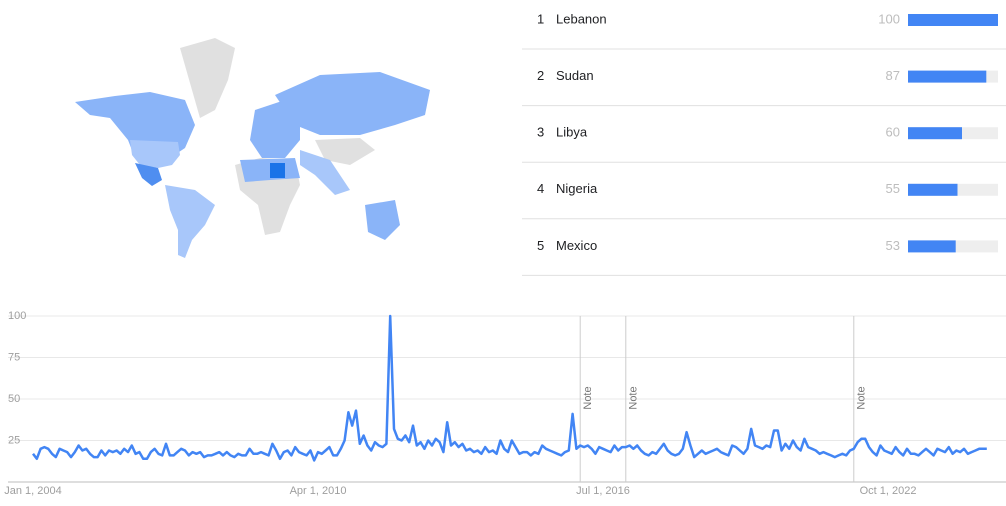 The height and width of the screenshot is (506, 1006). I want to click on y-tick-label: 75, so click(14, 357).